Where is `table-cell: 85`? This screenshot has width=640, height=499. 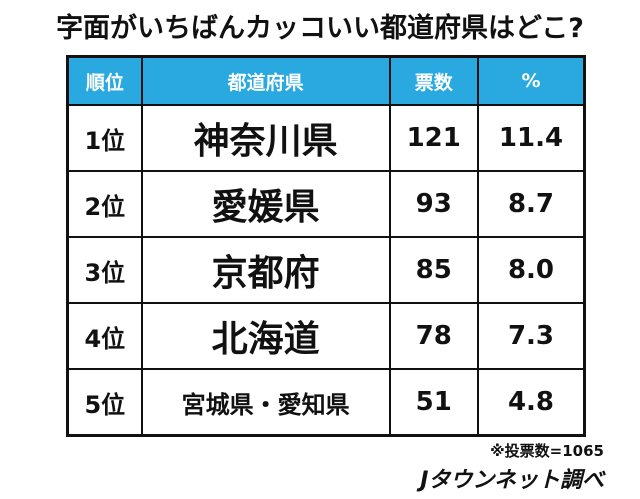 table-cell: 85 is located at coordinates (433, 270).